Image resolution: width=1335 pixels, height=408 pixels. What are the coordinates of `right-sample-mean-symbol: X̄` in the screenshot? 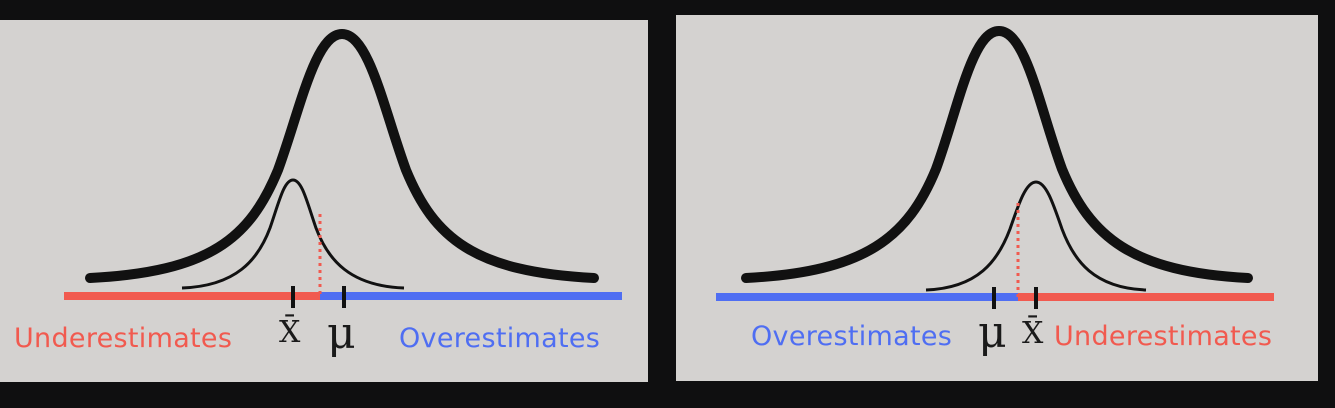 It's located at (1032, 334).